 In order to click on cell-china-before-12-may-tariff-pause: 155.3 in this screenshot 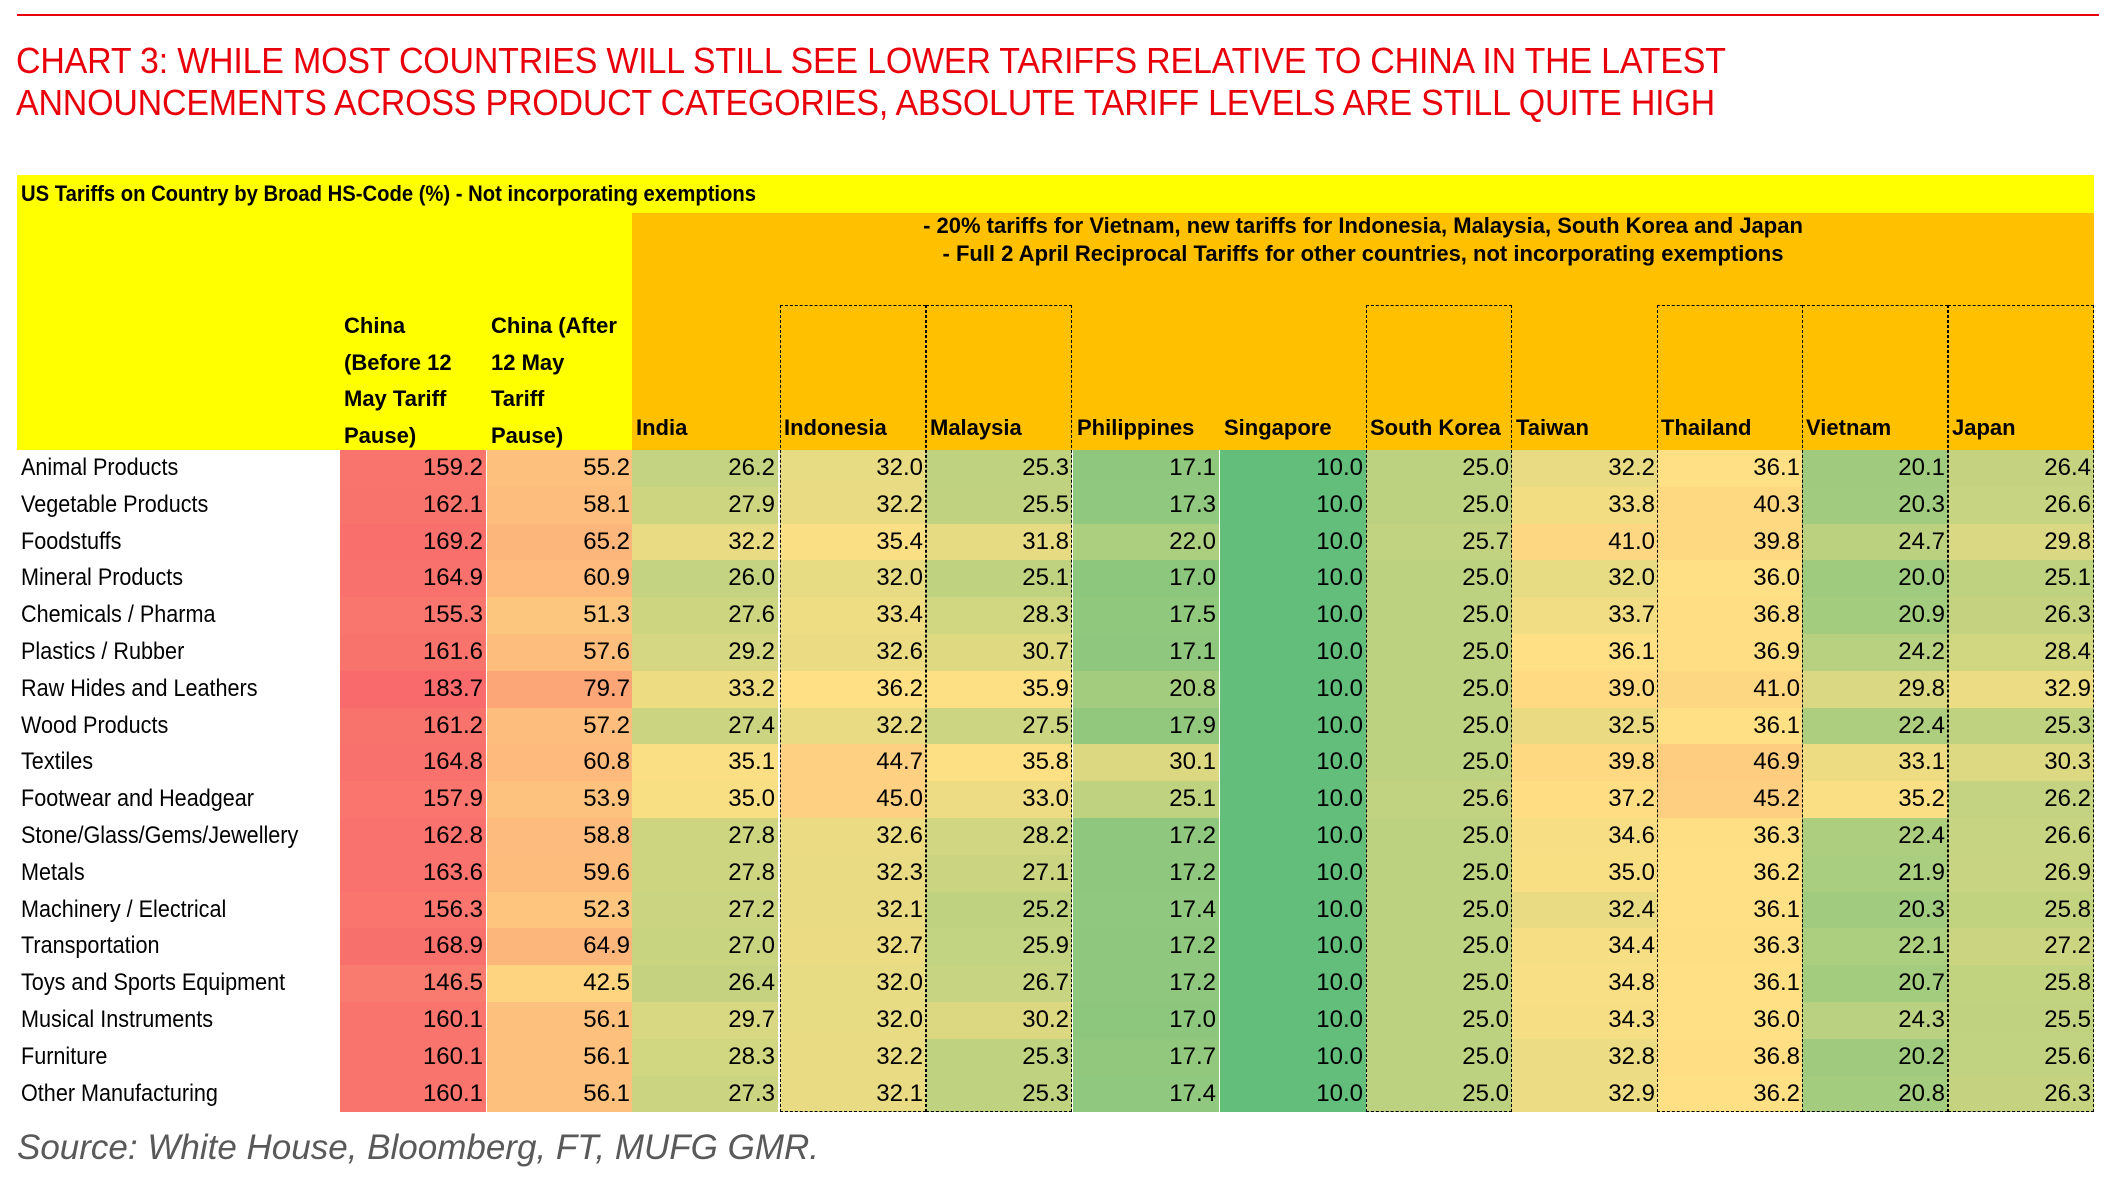, I will do `click(413, 615)`.